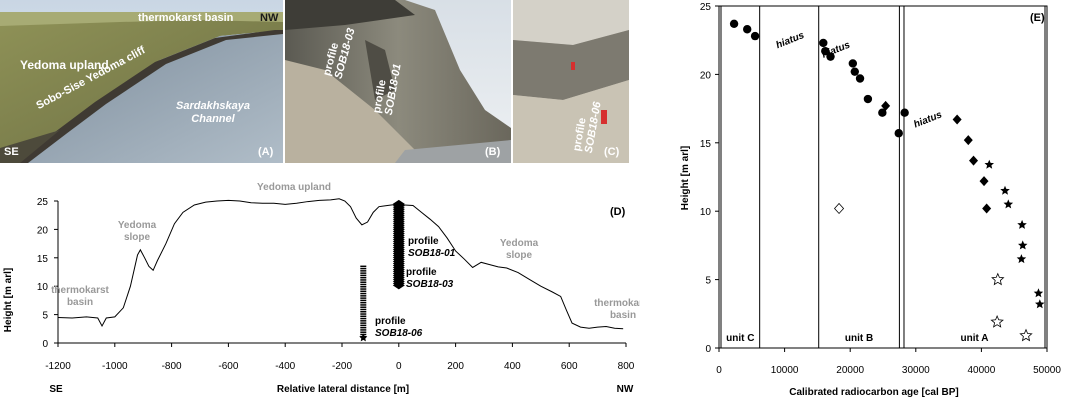 The width and height of the screenshot is (1065, 403). Describe the element at coordinates (685, 178) in the screenshot. I see `chart-e-ylabel: Height [m arl]` at that location.